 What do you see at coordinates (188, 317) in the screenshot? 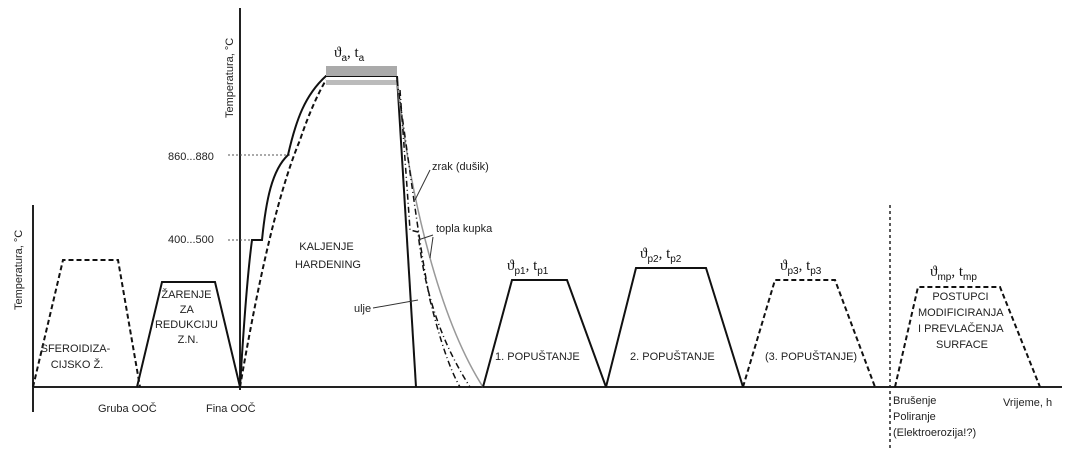
I see `label-zarenje: ŽARENJE ZA REDUKCIJU Z.N.` at bounding box center [188, 317].